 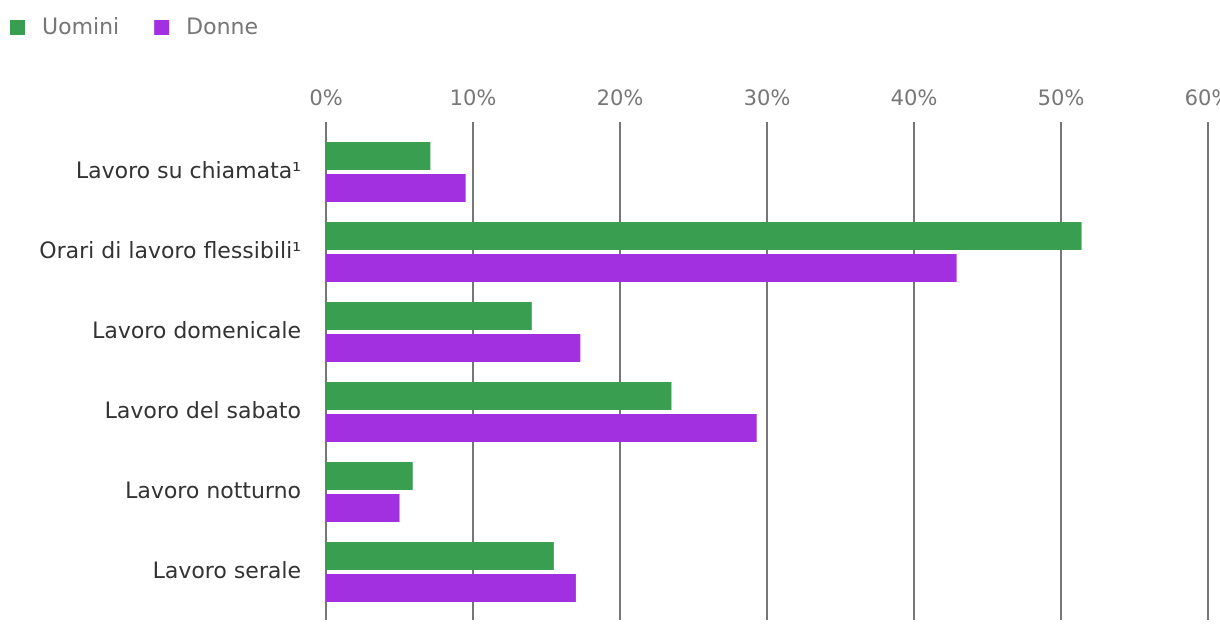 What do you see at coordinates (914, 98) in the screenshot?
I see `x-tick-label: 40%` at bounding box center [914, 98].